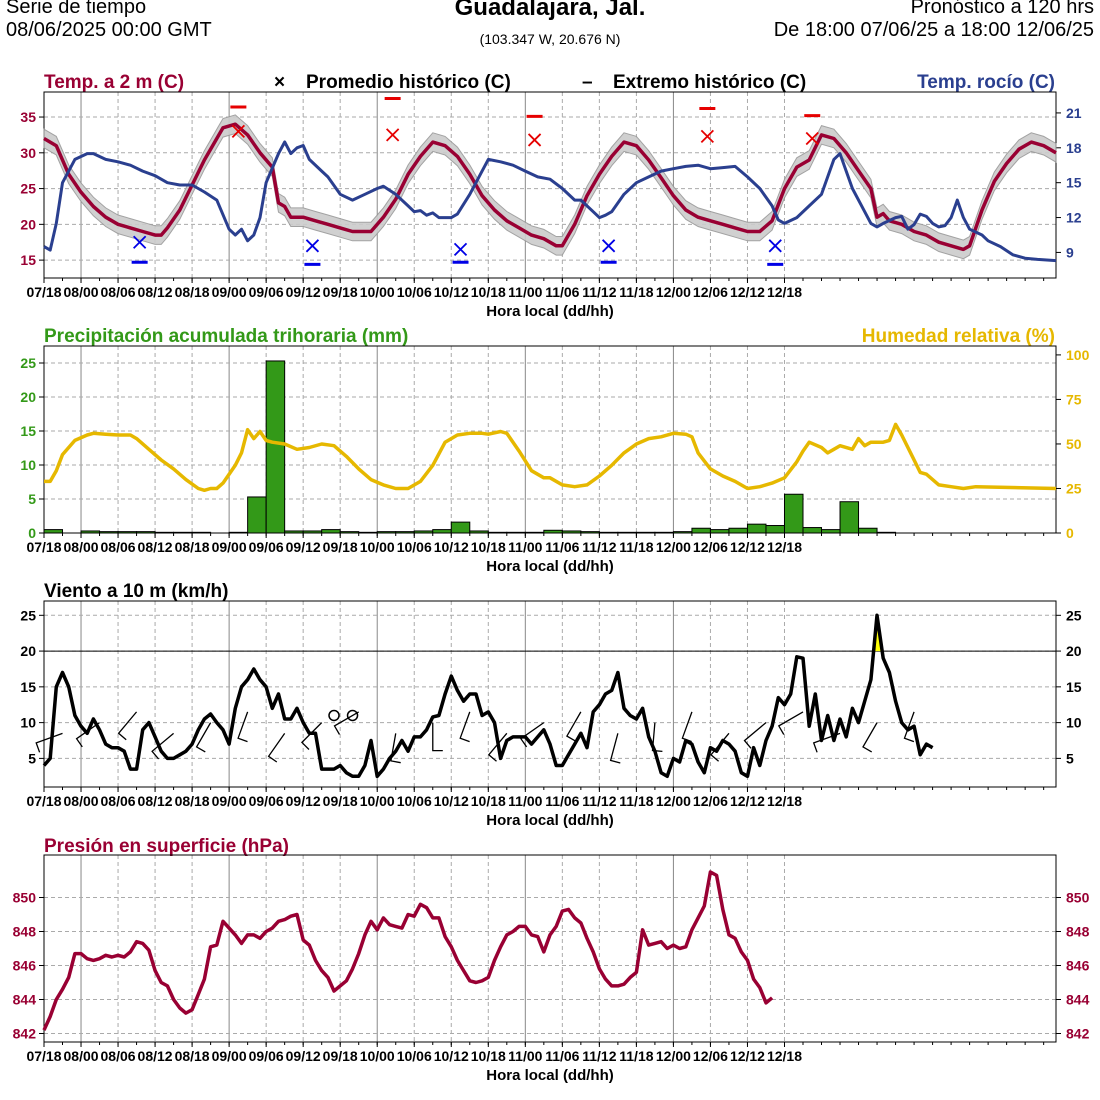 The image size is (1100, 1100). Describe the element at coordinates (636, 1056) in the screenshot. I see `x-tick-label: 11/18` at that location.